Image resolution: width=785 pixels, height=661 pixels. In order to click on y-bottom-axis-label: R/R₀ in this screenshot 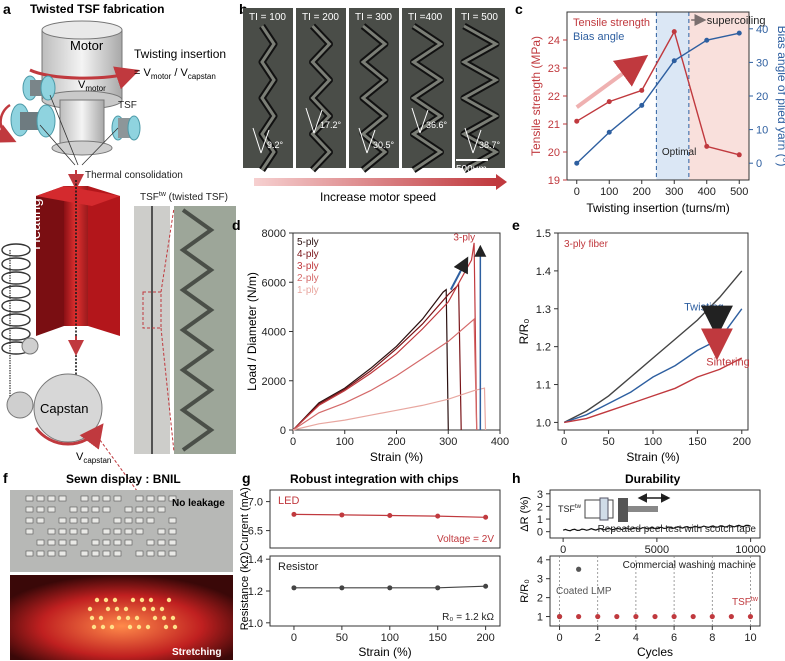, I will do `click(525, 591)`.